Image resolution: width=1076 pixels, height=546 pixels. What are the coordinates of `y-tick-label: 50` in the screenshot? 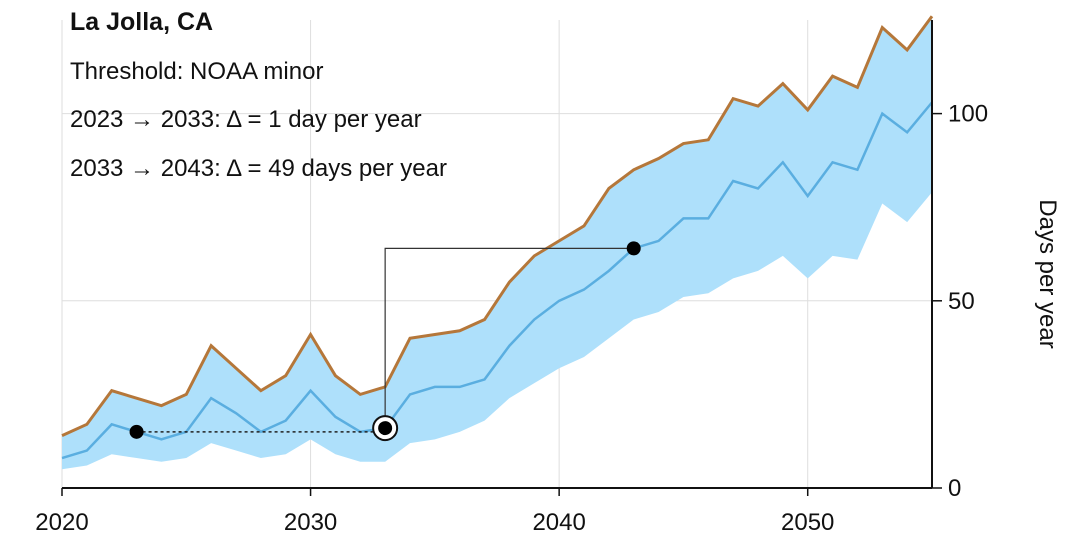 It's located at (961, 301).